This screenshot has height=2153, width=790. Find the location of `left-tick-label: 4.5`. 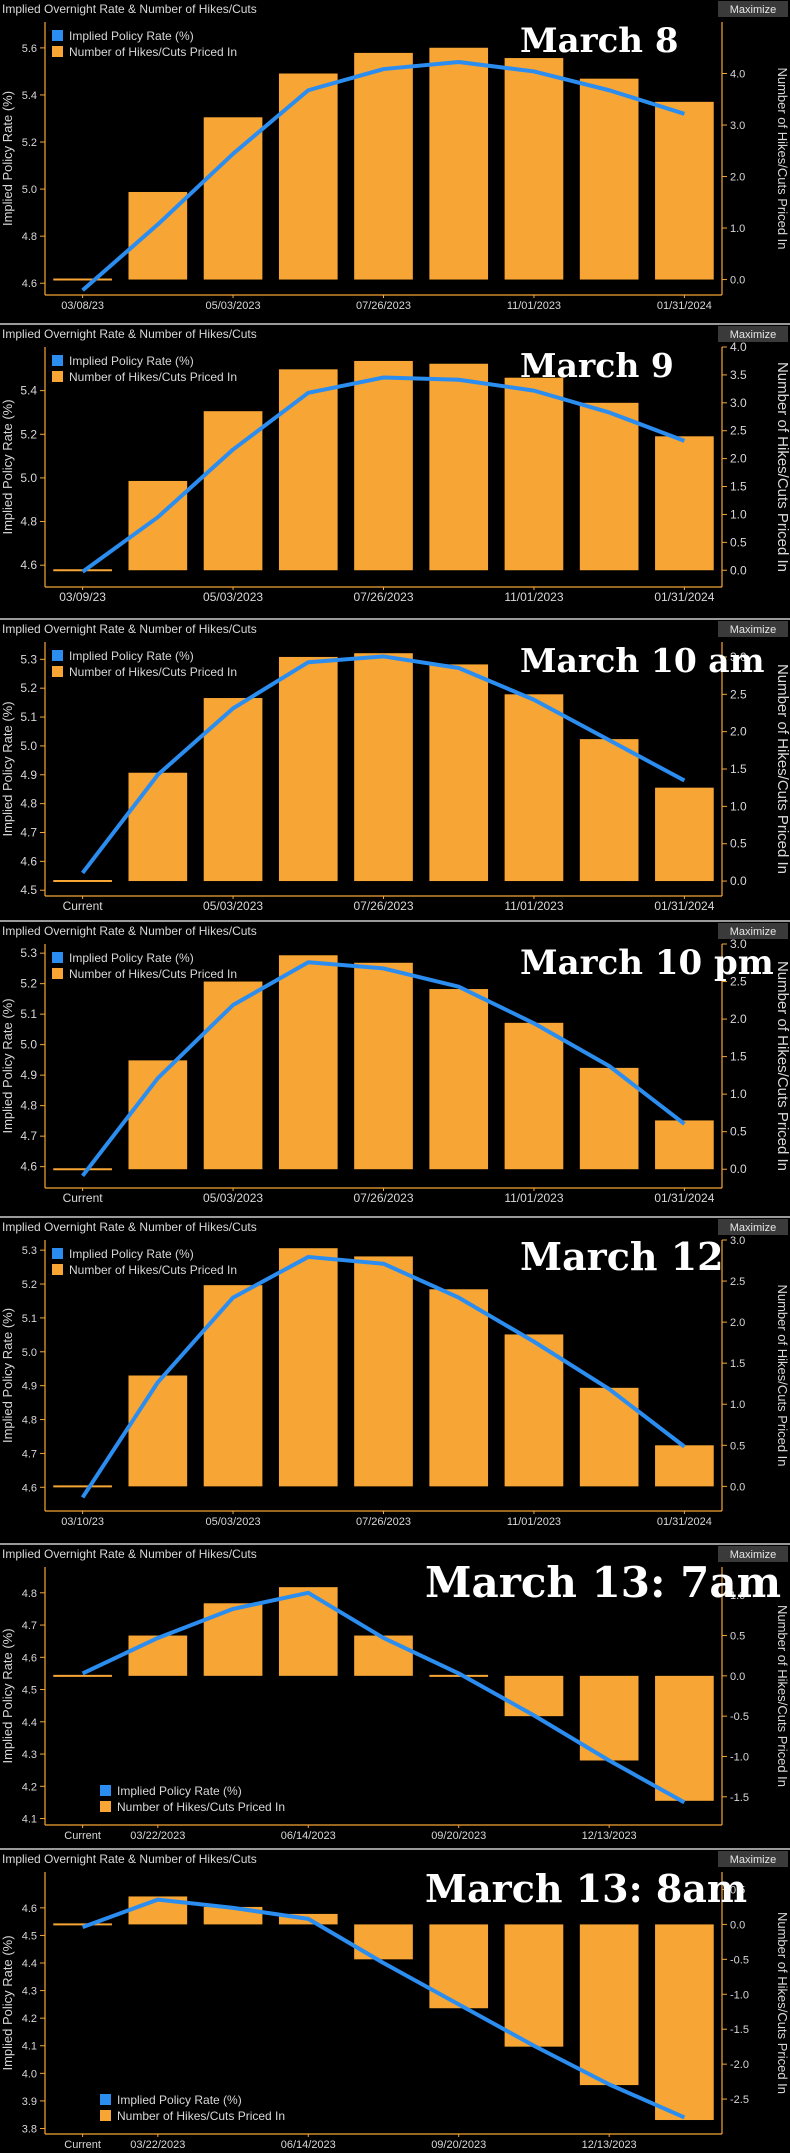

left-tick-label: 4.5 is located at coordinates (28, 890).